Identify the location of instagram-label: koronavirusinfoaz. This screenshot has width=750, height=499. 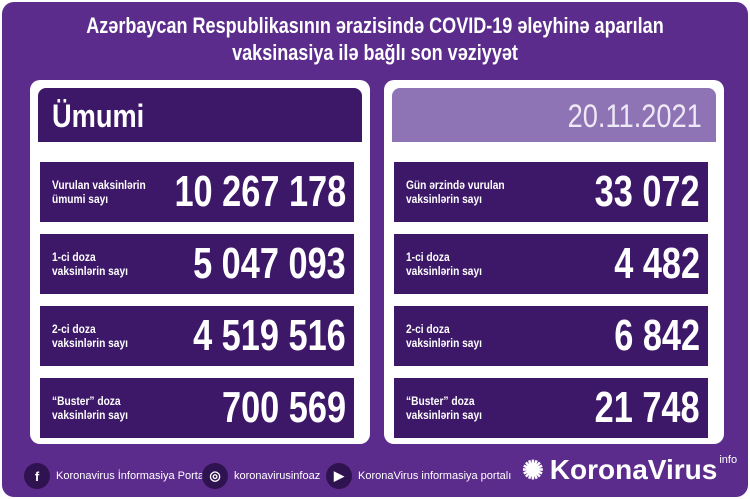
(277, 476).